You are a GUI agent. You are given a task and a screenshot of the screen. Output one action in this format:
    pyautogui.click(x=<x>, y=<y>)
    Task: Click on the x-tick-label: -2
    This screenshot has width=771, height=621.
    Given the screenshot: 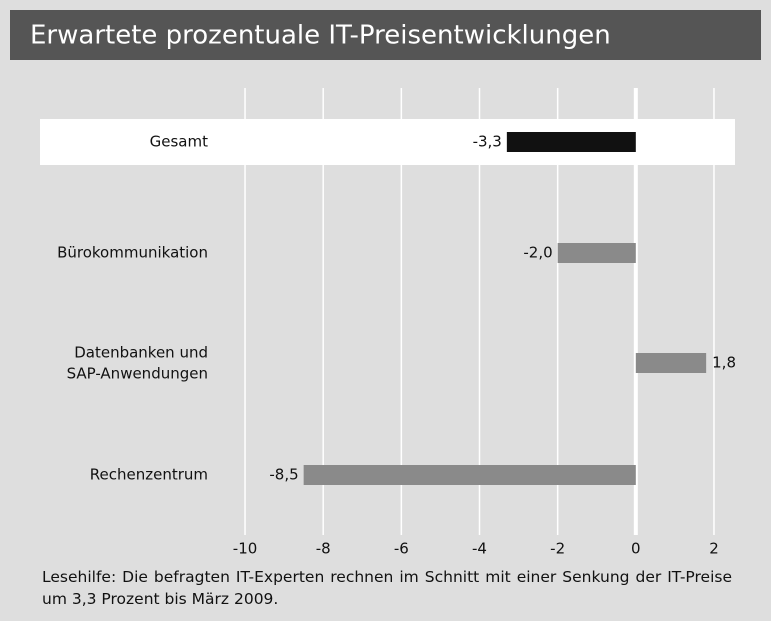 What is the action you would take?
    pyautogui.click(x=557, y=549)
    